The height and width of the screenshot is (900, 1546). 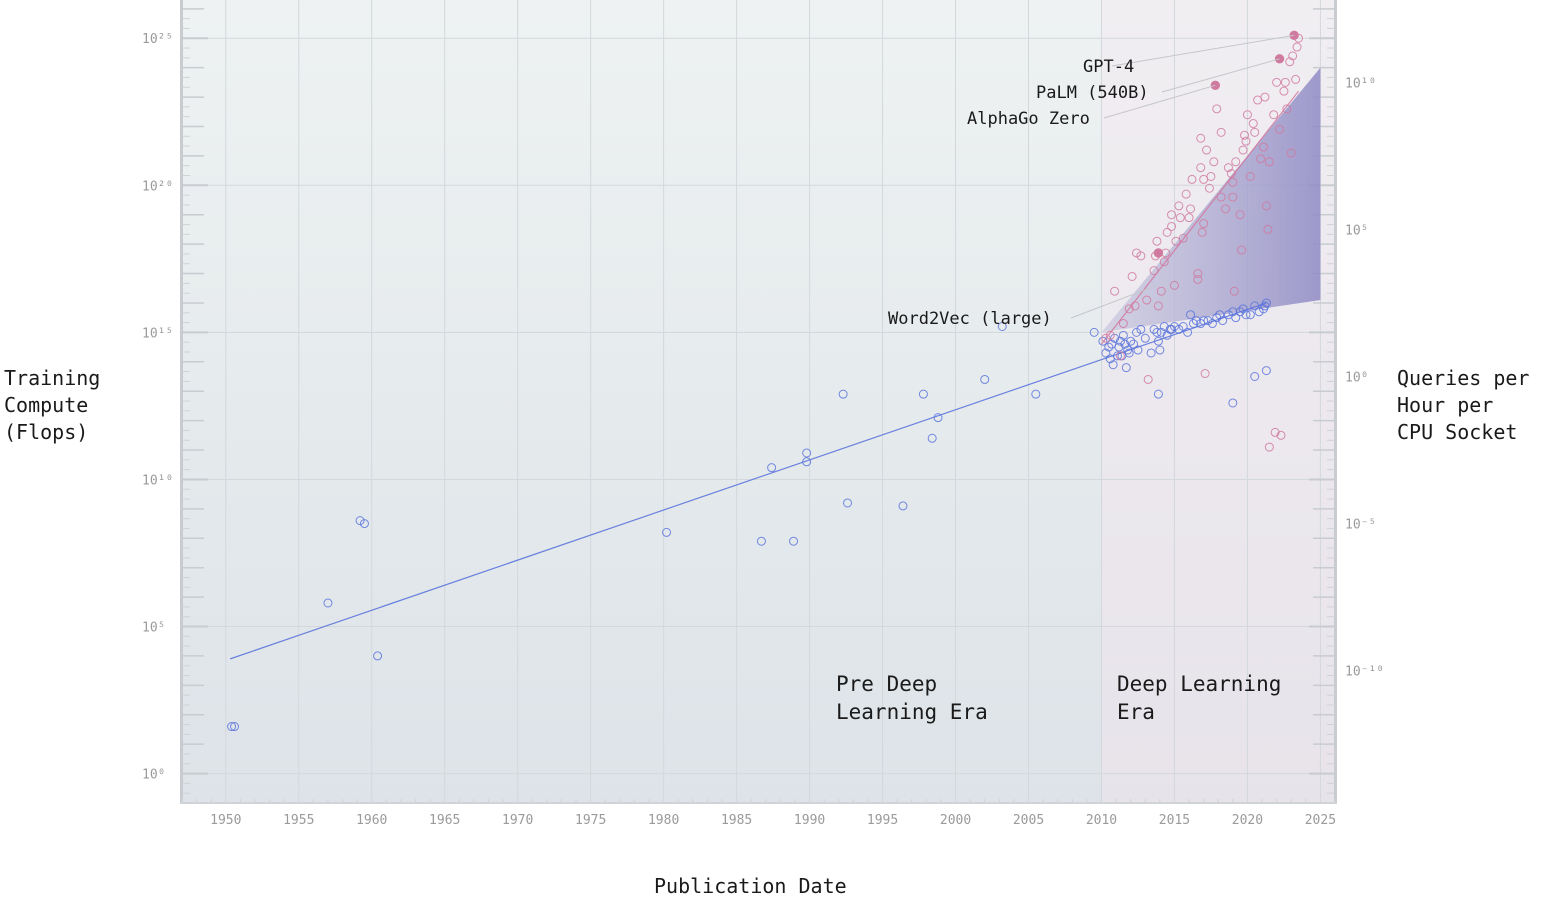 I want to click on era-labels: Pre Deep Learning Era Deep Learning Era, so click(x=1058, y=698).